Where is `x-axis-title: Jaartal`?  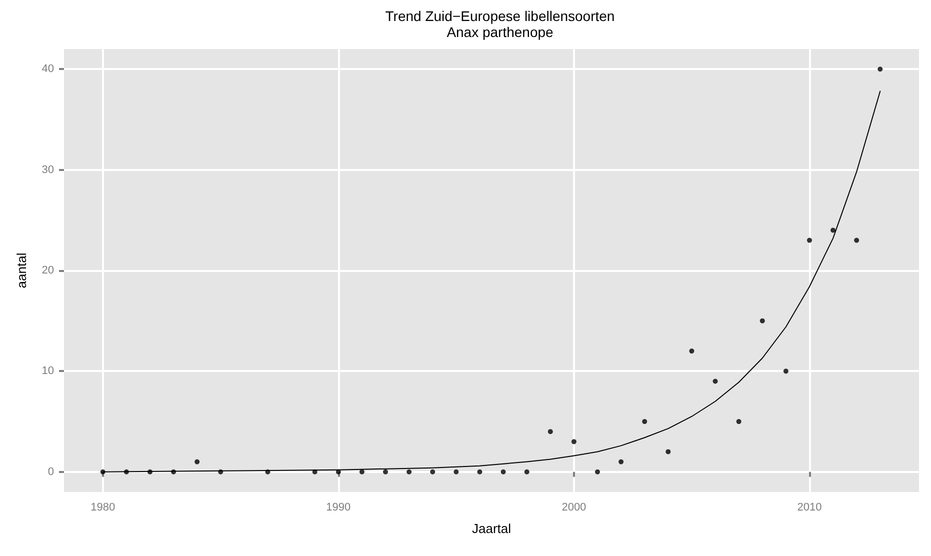 x-axis-title: Jaartal is located at coordinates (492, 528).